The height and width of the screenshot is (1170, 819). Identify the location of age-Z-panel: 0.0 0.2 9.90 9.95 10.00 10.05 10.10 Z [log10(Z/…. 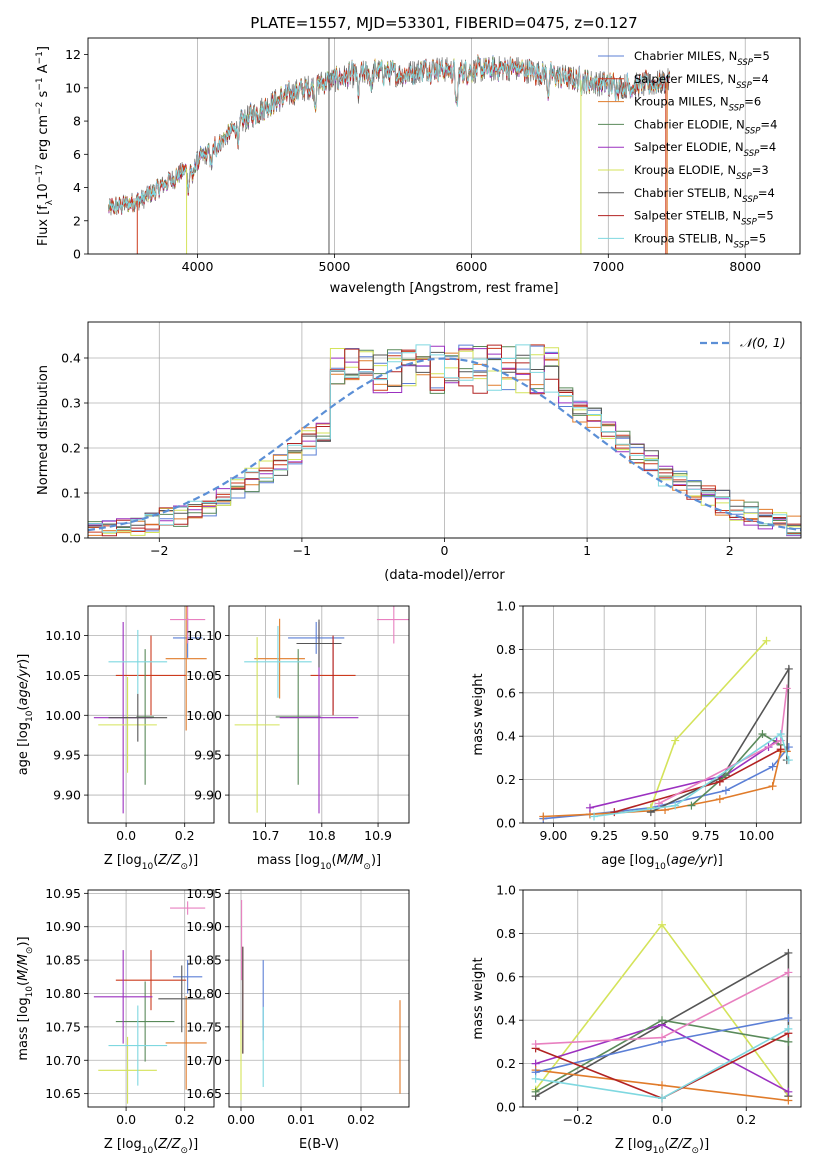
(115, 738).